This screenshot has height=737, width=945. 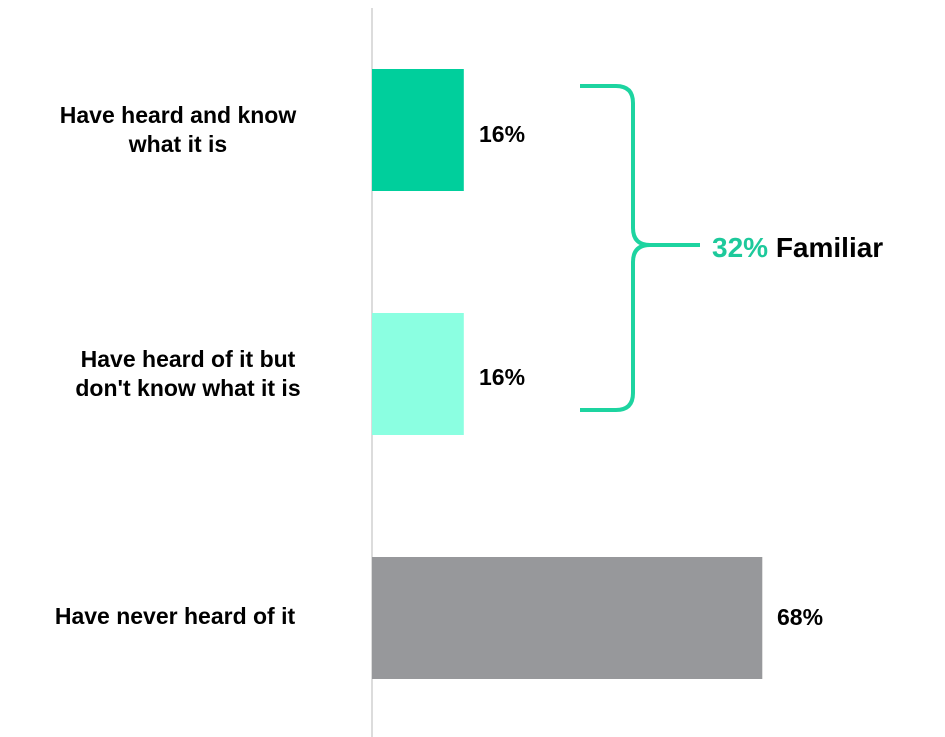 What do you see at coordinates (800, 617) in the screenshot?
I see `value-label-never: 68%` at bounding box center [800, 617].